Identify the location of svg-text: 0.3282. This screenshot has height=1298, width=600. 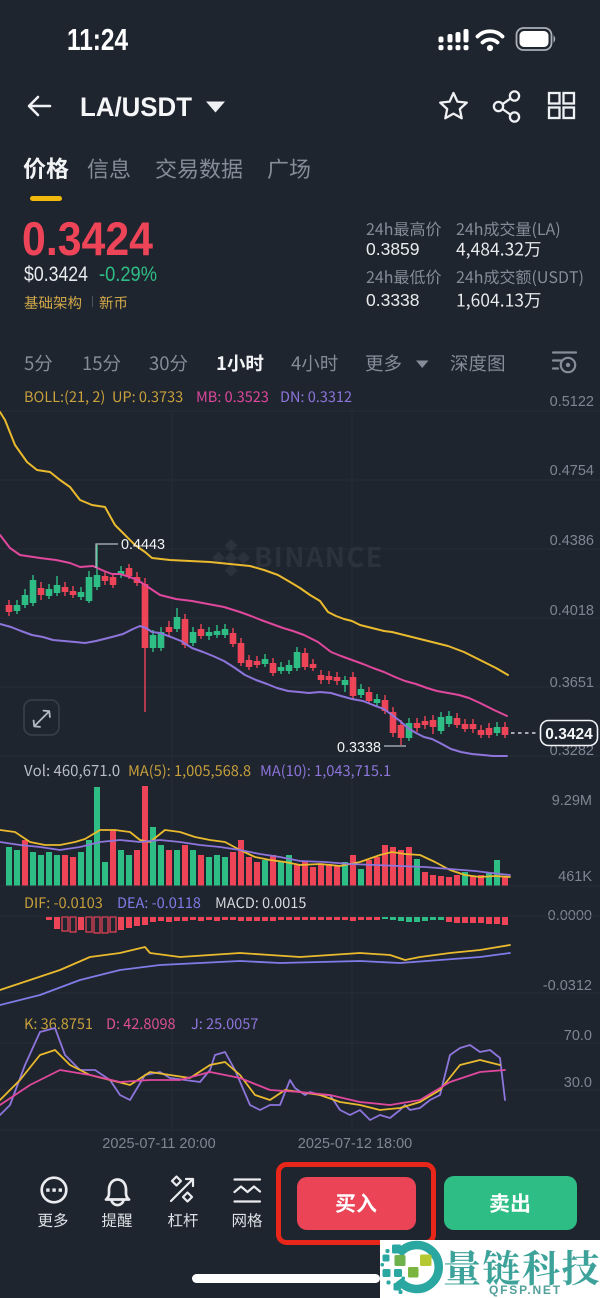
(572, 751).